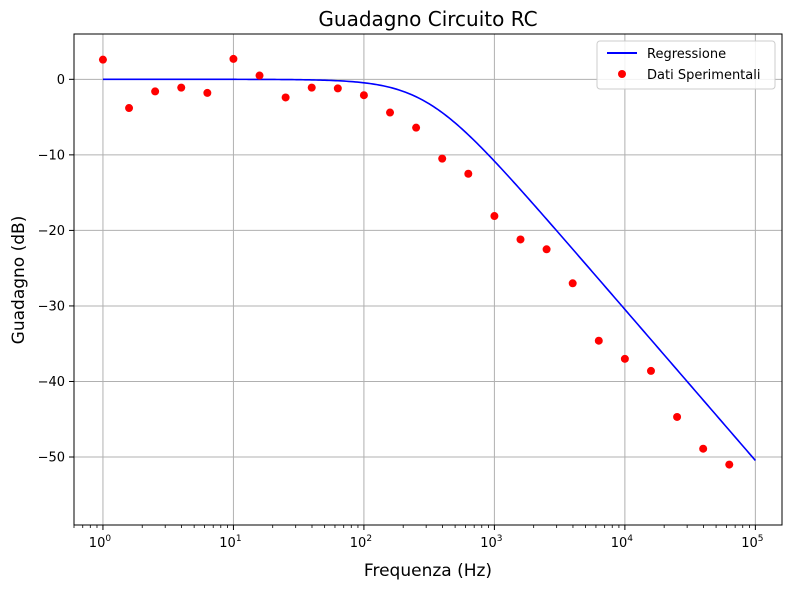 This screenshot has width=790, height=590. Describe the element at coordinates (622, 74) in the screenshot. I see `legend-dot-swatch` at that location.